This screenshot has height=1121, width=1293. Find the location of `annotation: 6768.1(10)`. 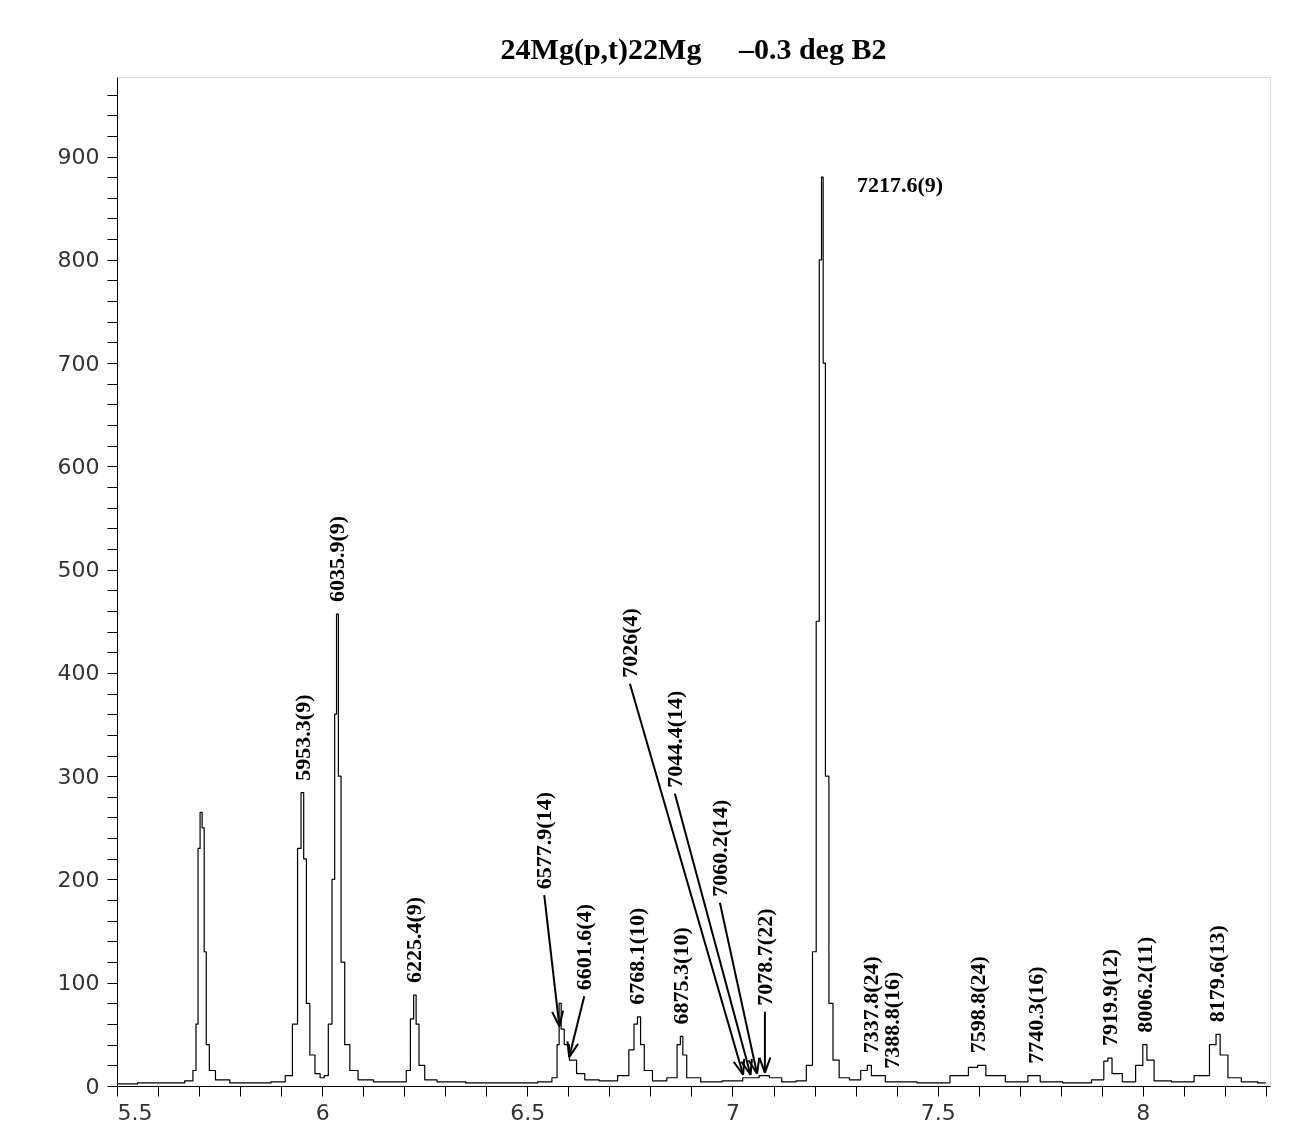

annotation: 6768.1(10) is located at coordinates (637, 956).